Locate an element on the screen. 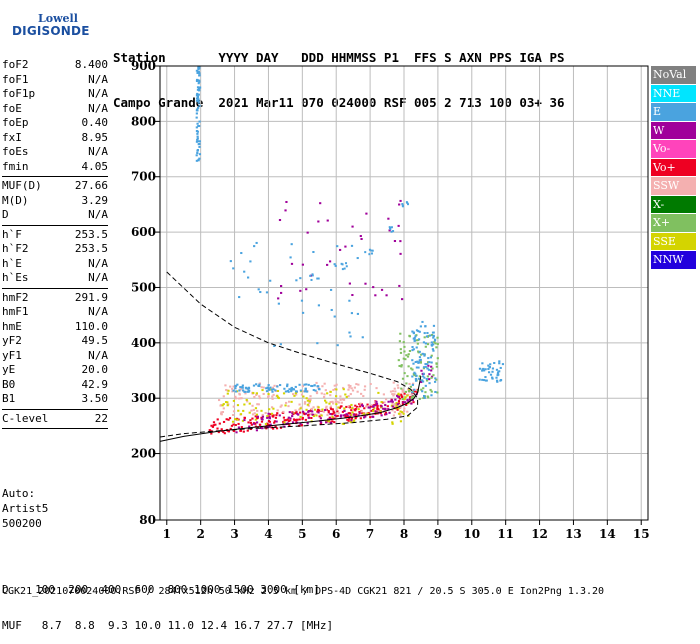 This screenshot has height=644, width=700. param-row: hmE 110.0 is located at coordinates (55, 327).